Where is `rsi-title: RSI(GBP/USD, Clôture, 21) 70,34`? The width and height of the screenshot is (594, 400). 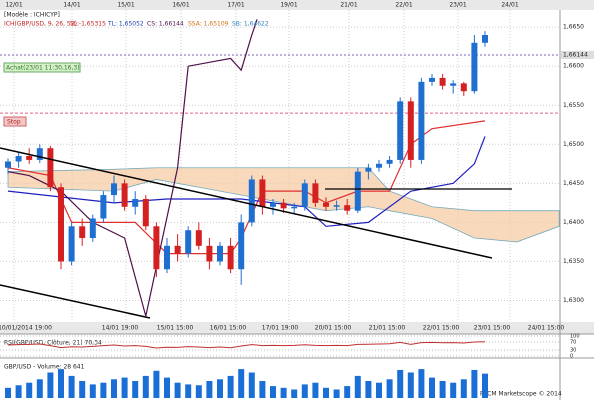 rsi-title: RSI(GBP/USD, Clôture, 21) 70,34 is located at coordinates (53, 343).